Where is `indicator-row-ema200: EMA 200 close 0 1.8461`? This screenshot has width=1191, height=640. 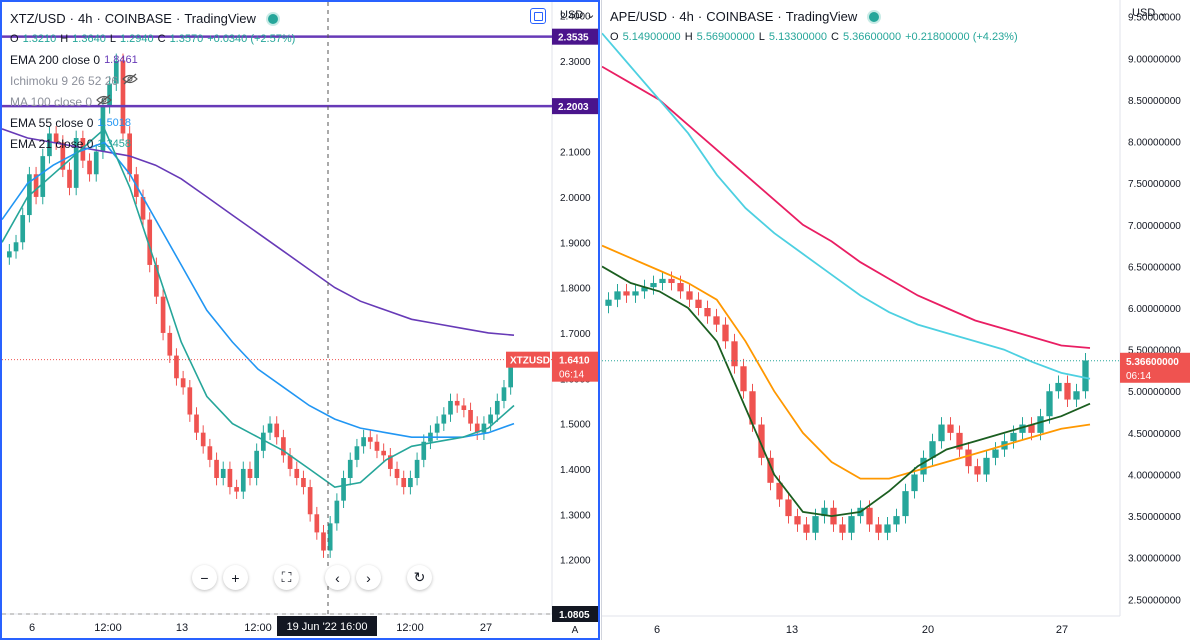 indicator-row-ema200: EMA 200 close 0 1.8461 is located at coordinates (152, 60).